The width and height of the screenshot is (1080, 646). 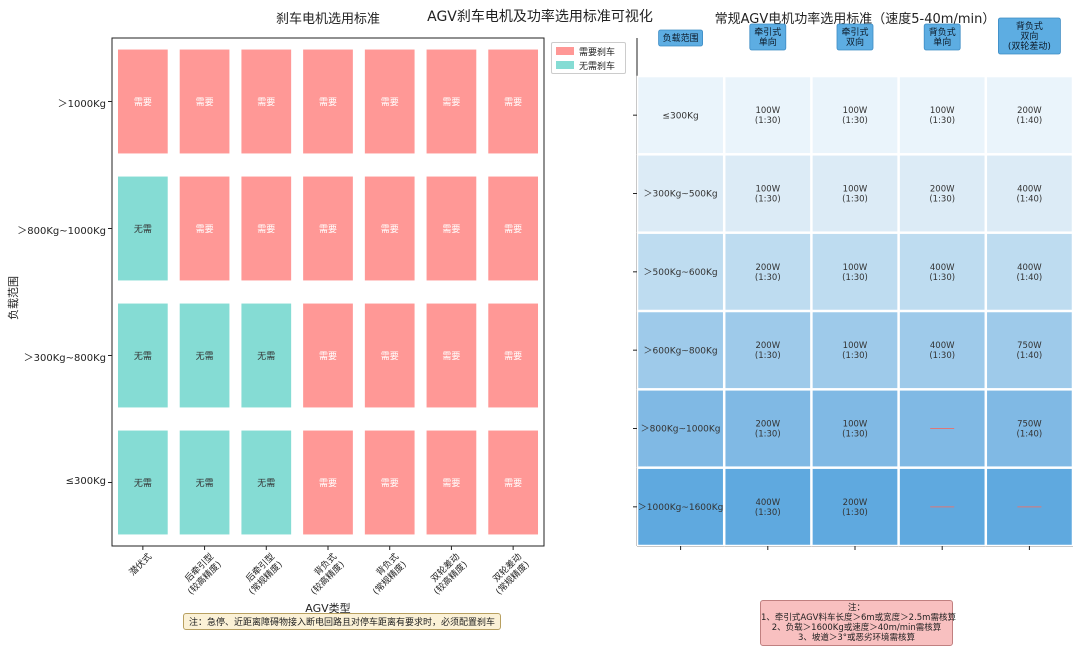 I want to click on table-row-label: ＞800Kg~1000Kg, so click(x=681, y=430).